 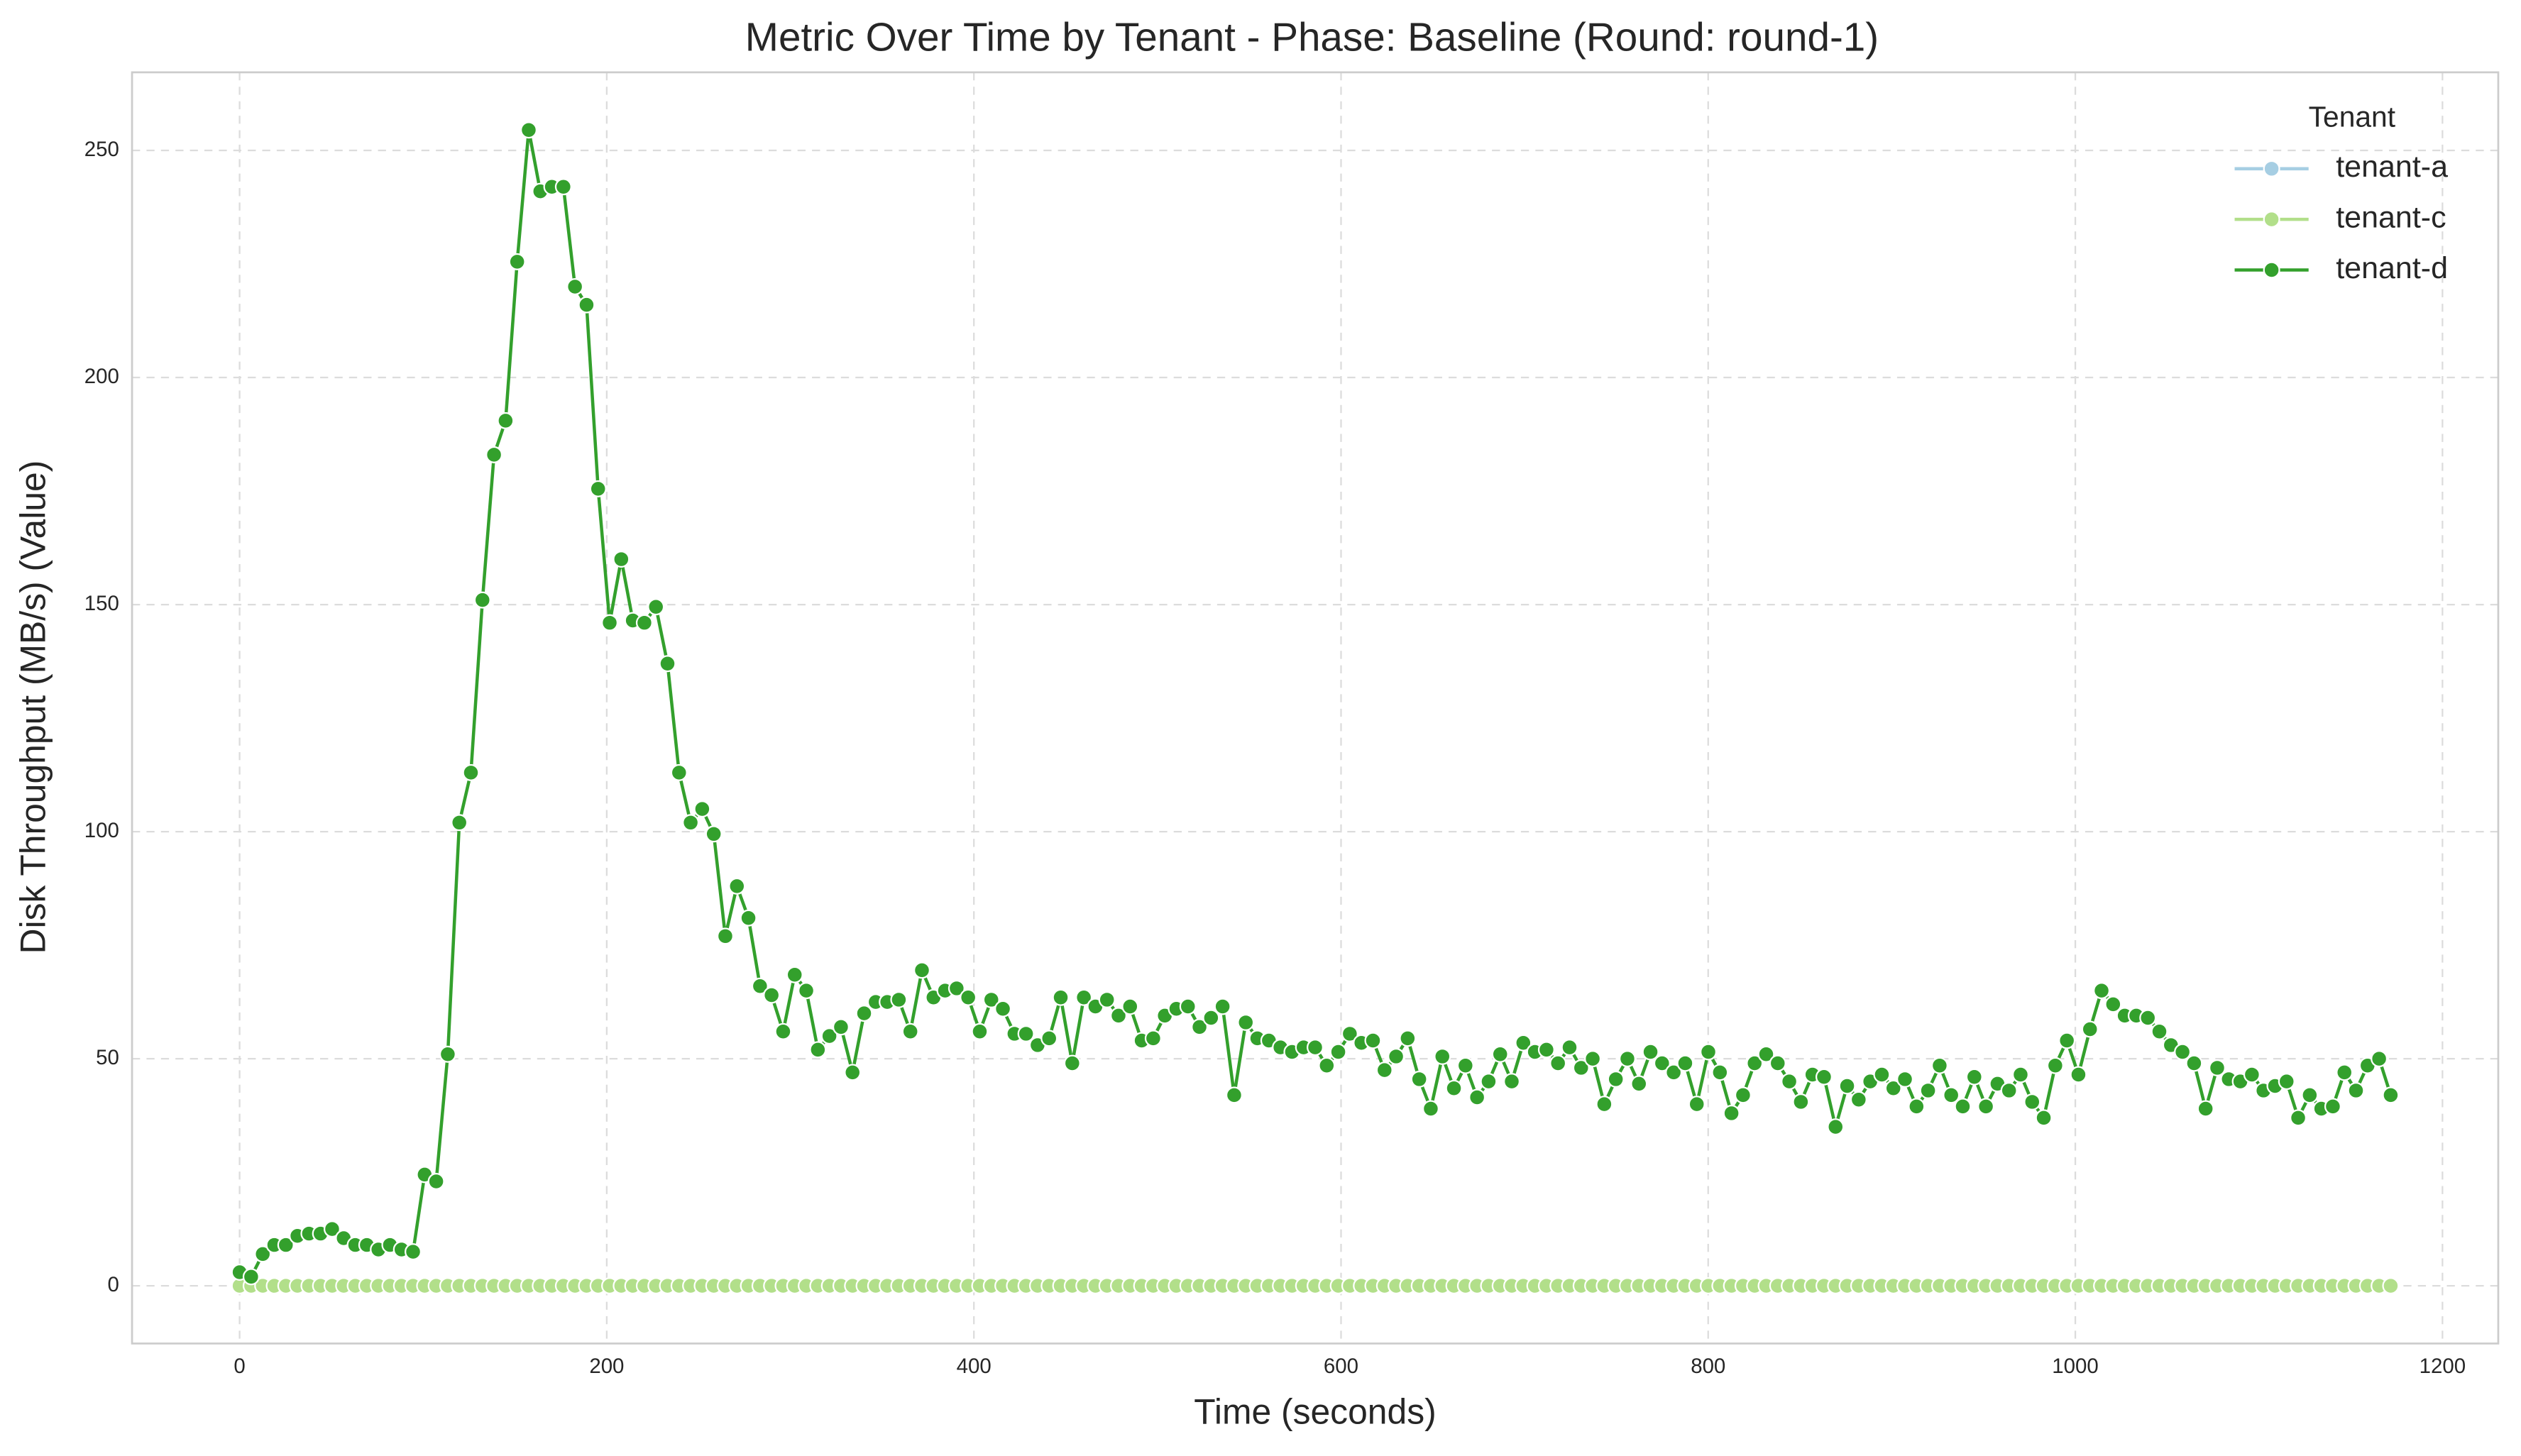 I want to click on legend-title: Tenant, so click(x=2352, y=116).